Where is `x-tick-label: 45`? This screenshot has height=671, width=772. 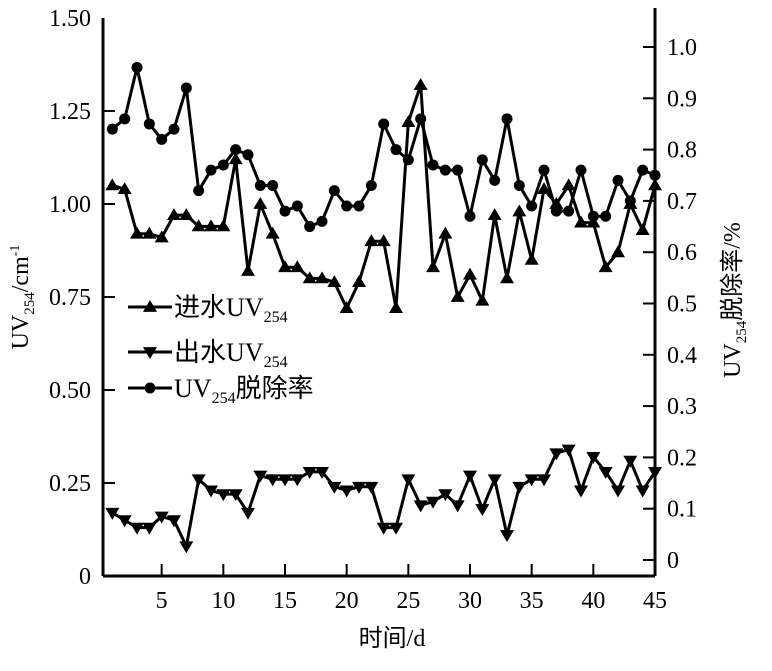
x-tick-label: 45 is located at coordinates (655, 601).